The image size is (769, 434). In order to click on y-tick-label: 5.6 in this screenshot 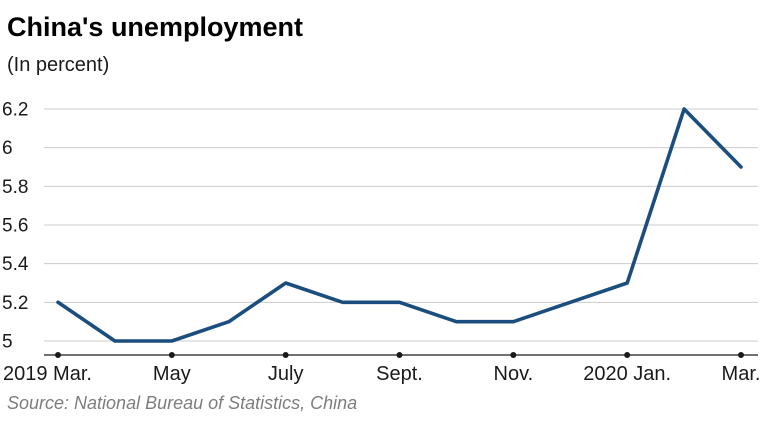, I will do `click(15, 226)`.